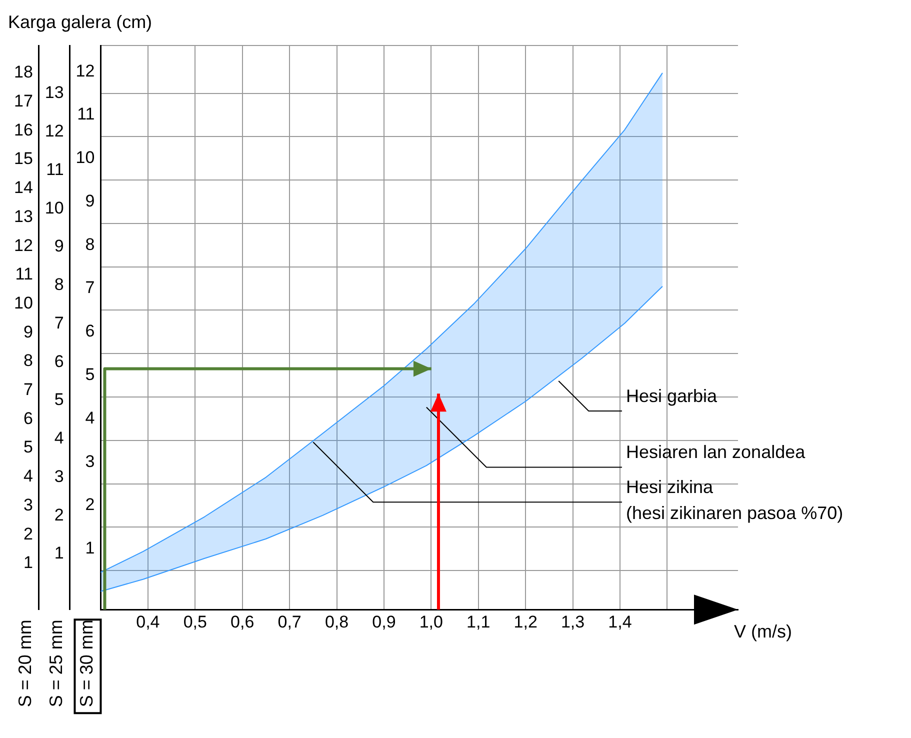 The image size is (911, 738). Describe the element at coordinates (28, 418) in the screenshot. I see `y3-tick-label: 6` at that location.